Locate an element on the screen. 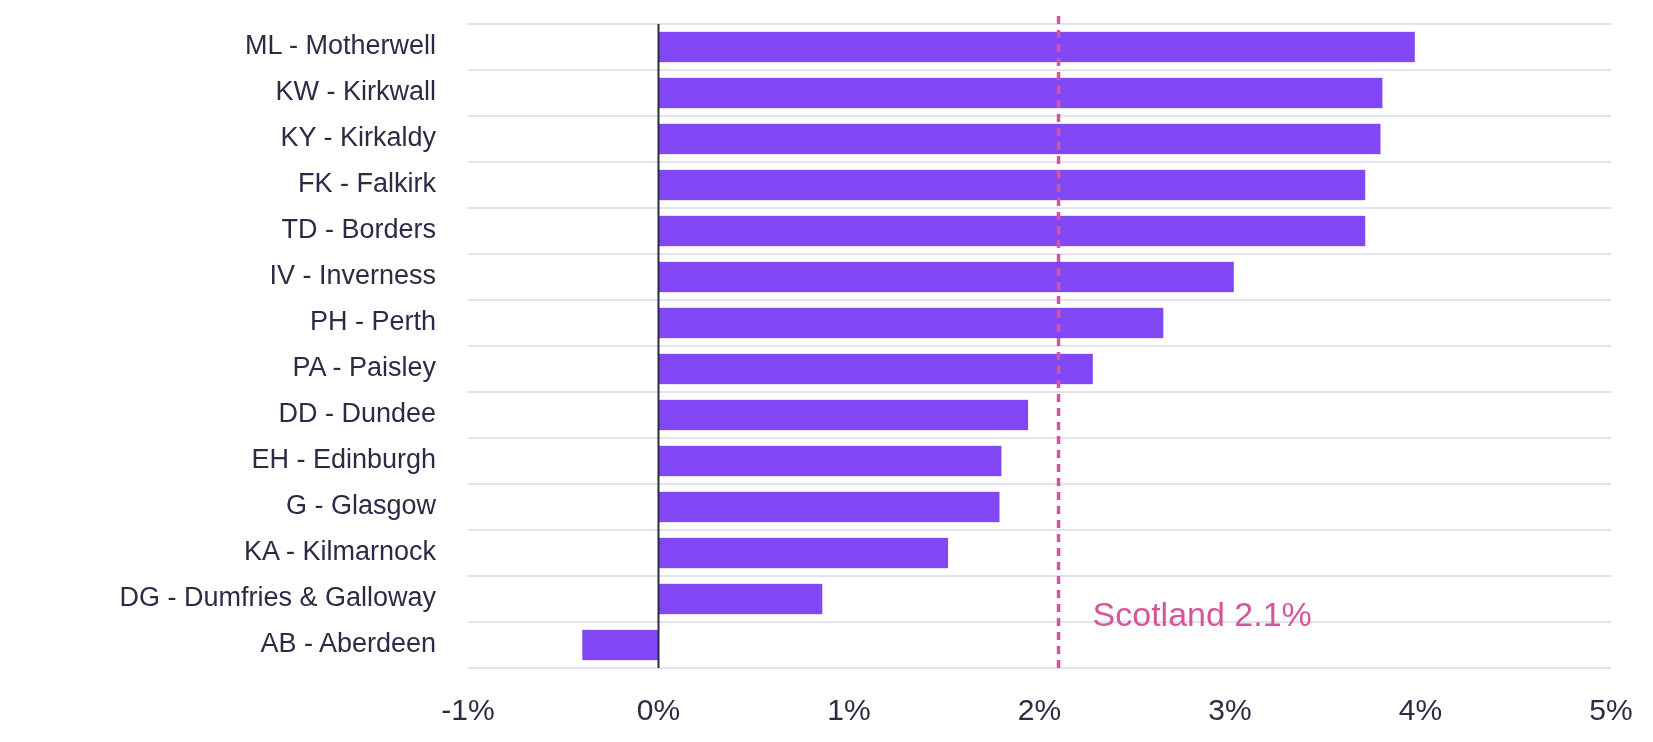  y-tick-label: PH - Perth is located at coordinates (372, 321).